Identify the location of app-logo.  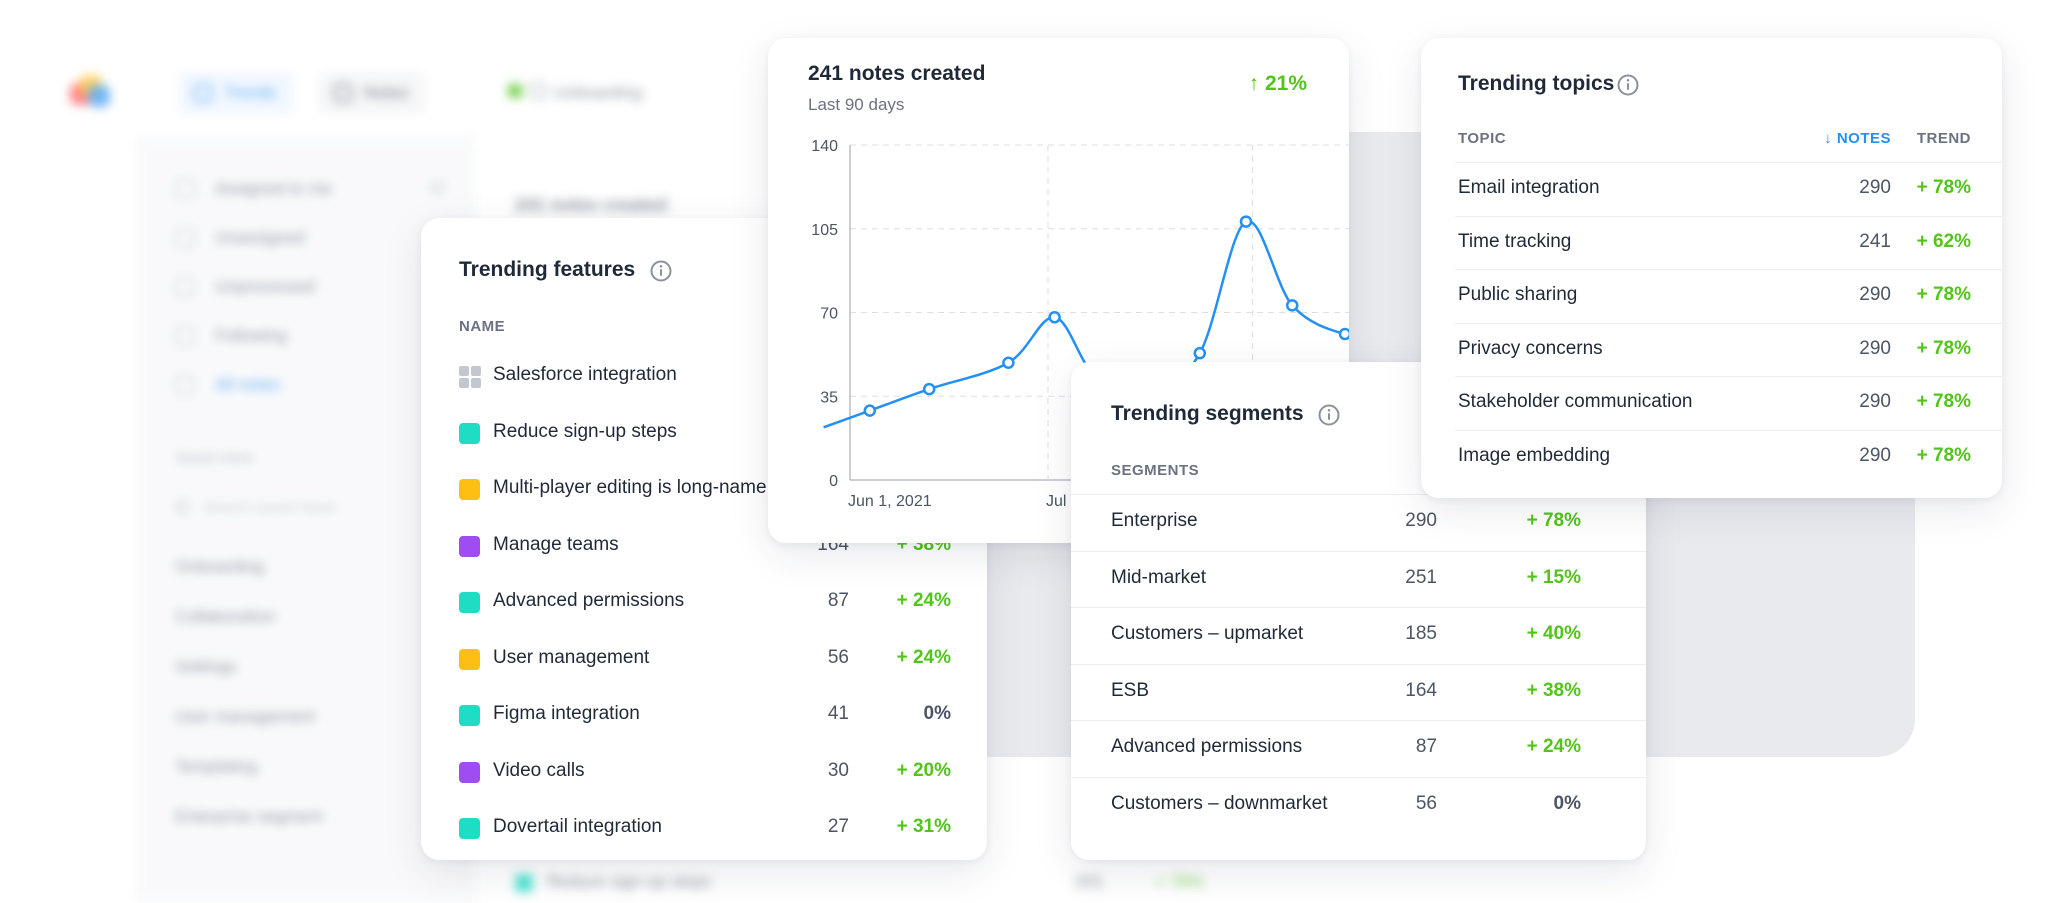
(92, 93).